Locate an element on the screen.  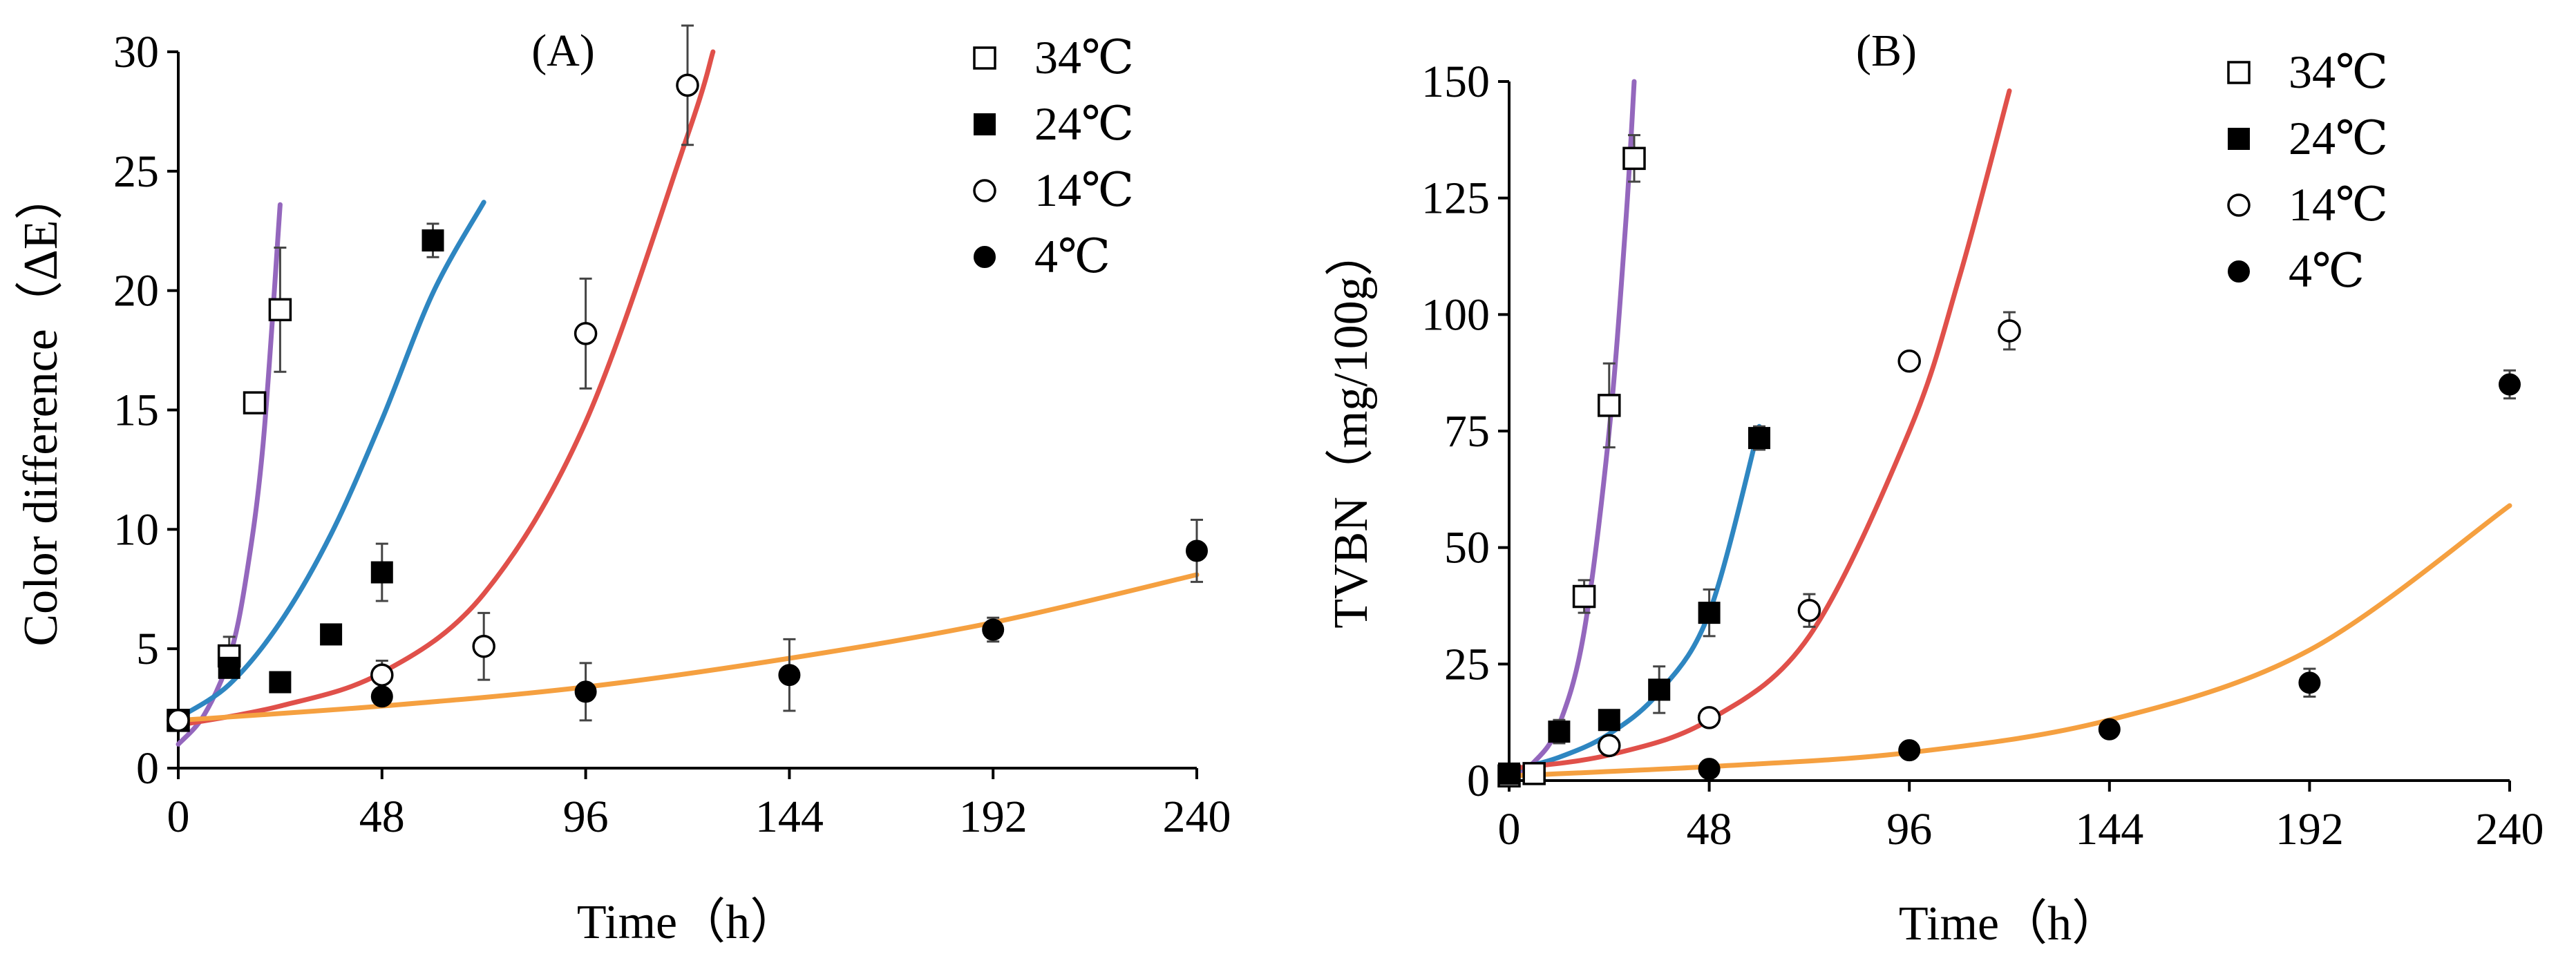
panel-a-y-tick-label: 20 is located at coordinates (136, 291).